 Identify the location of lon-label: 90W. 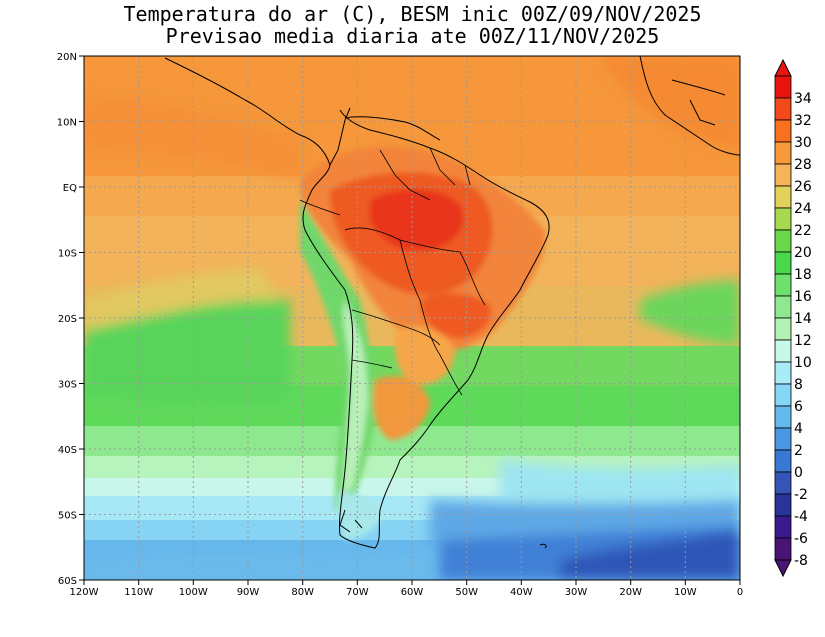
(248, 592).